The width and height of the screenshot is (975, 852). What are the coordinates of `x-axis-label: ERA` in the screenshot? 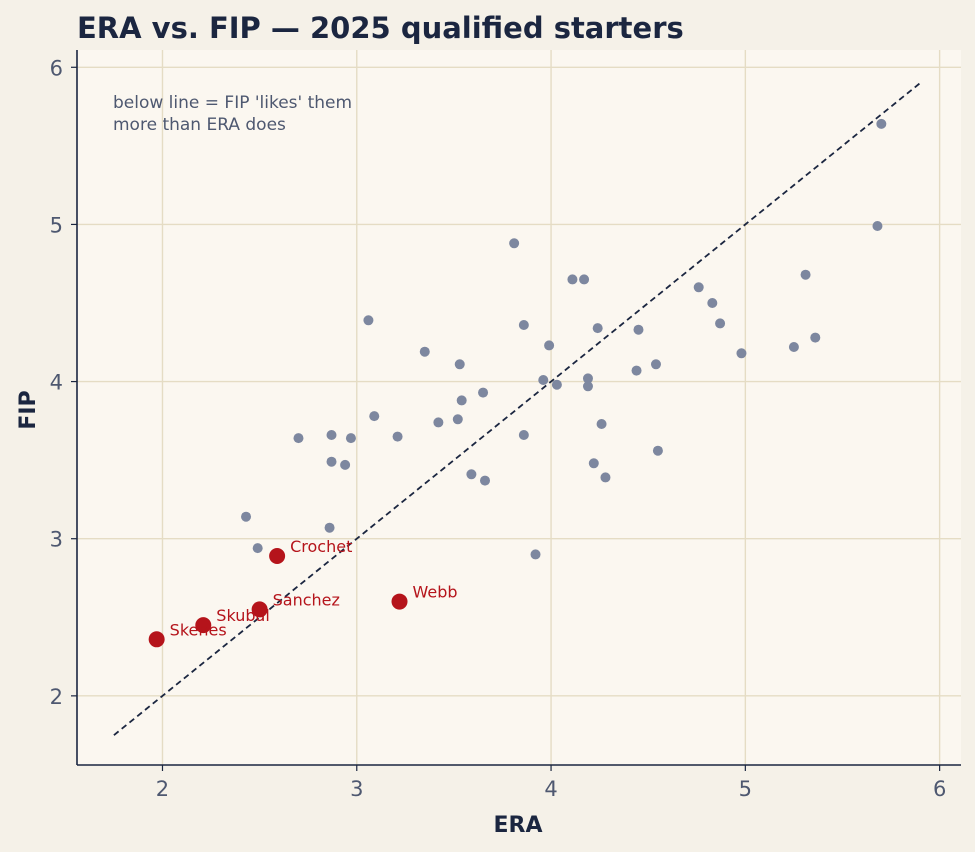 It's located at (518, 825).